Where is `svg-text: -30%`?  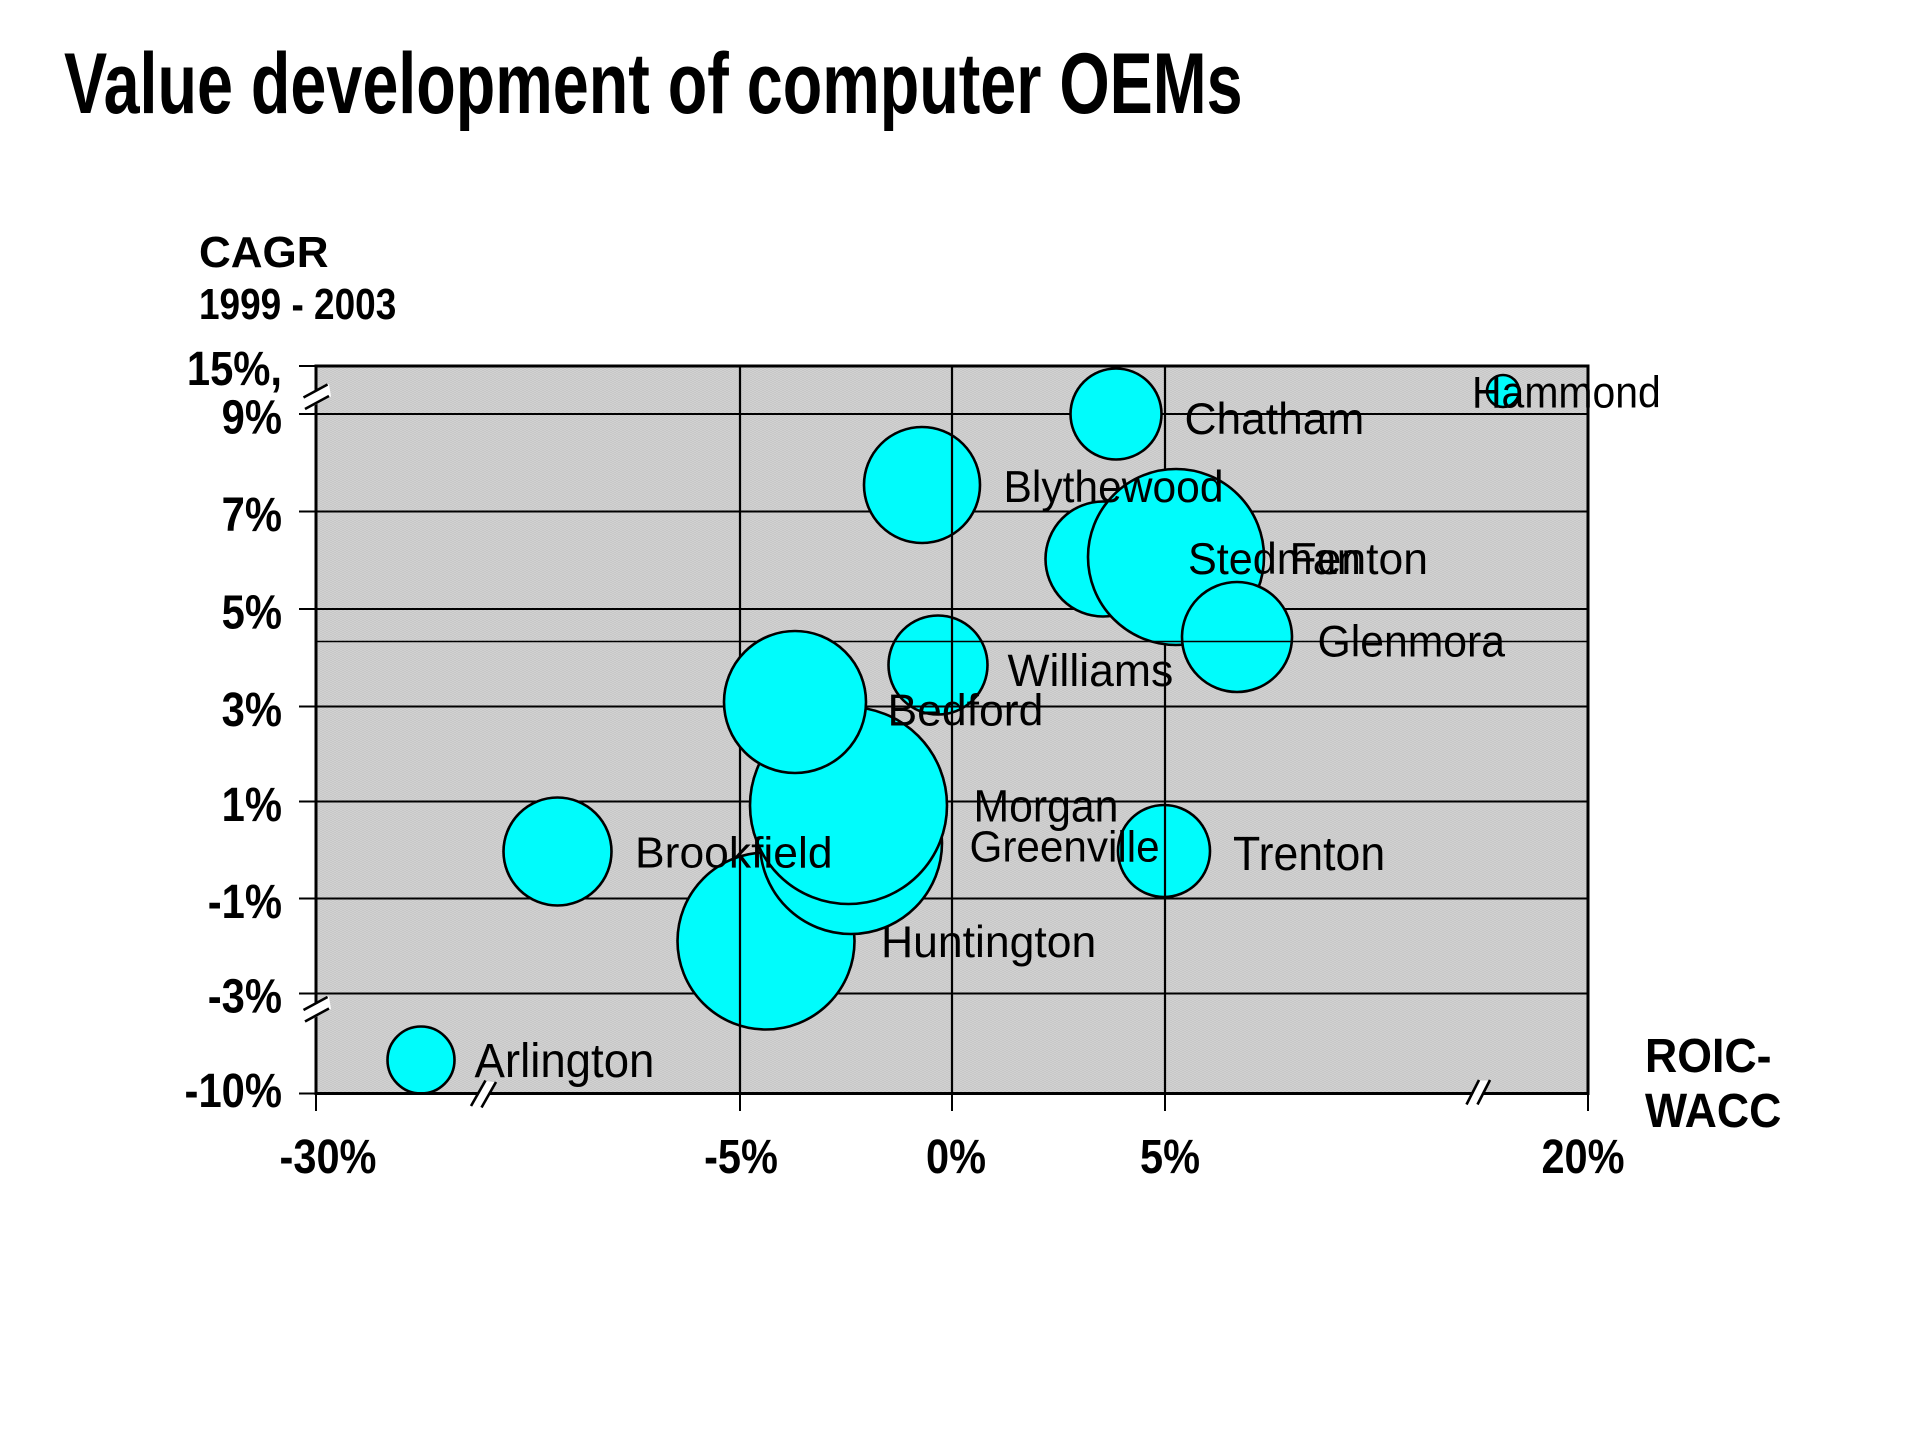
svg-text: -30% is located at coordinates (328, 1156).